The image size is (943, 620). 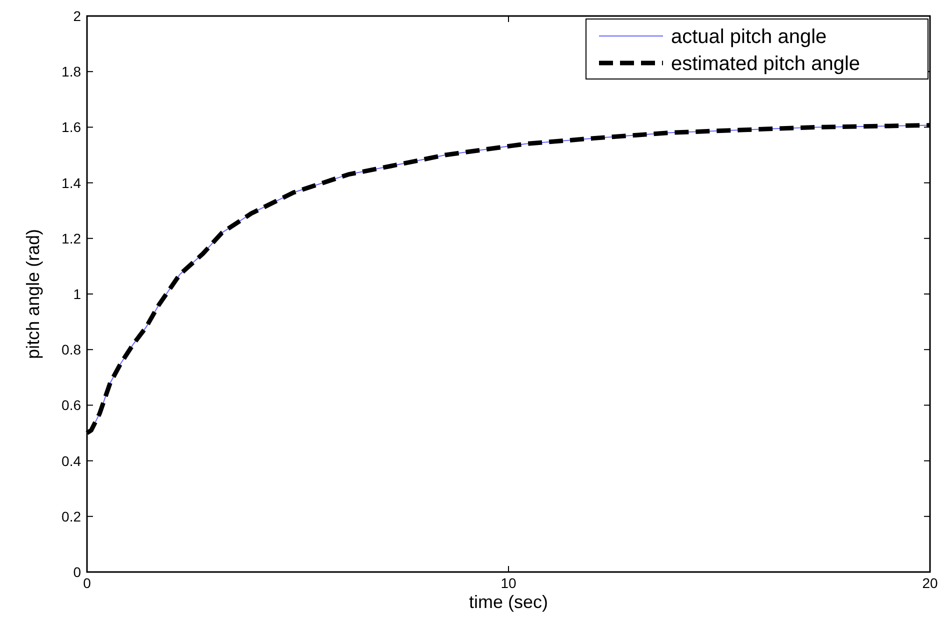 What do you see at coordinates (77, 294) in the screenshot?
I see `y-tick-label: 1` at bounding box center [77, 294].